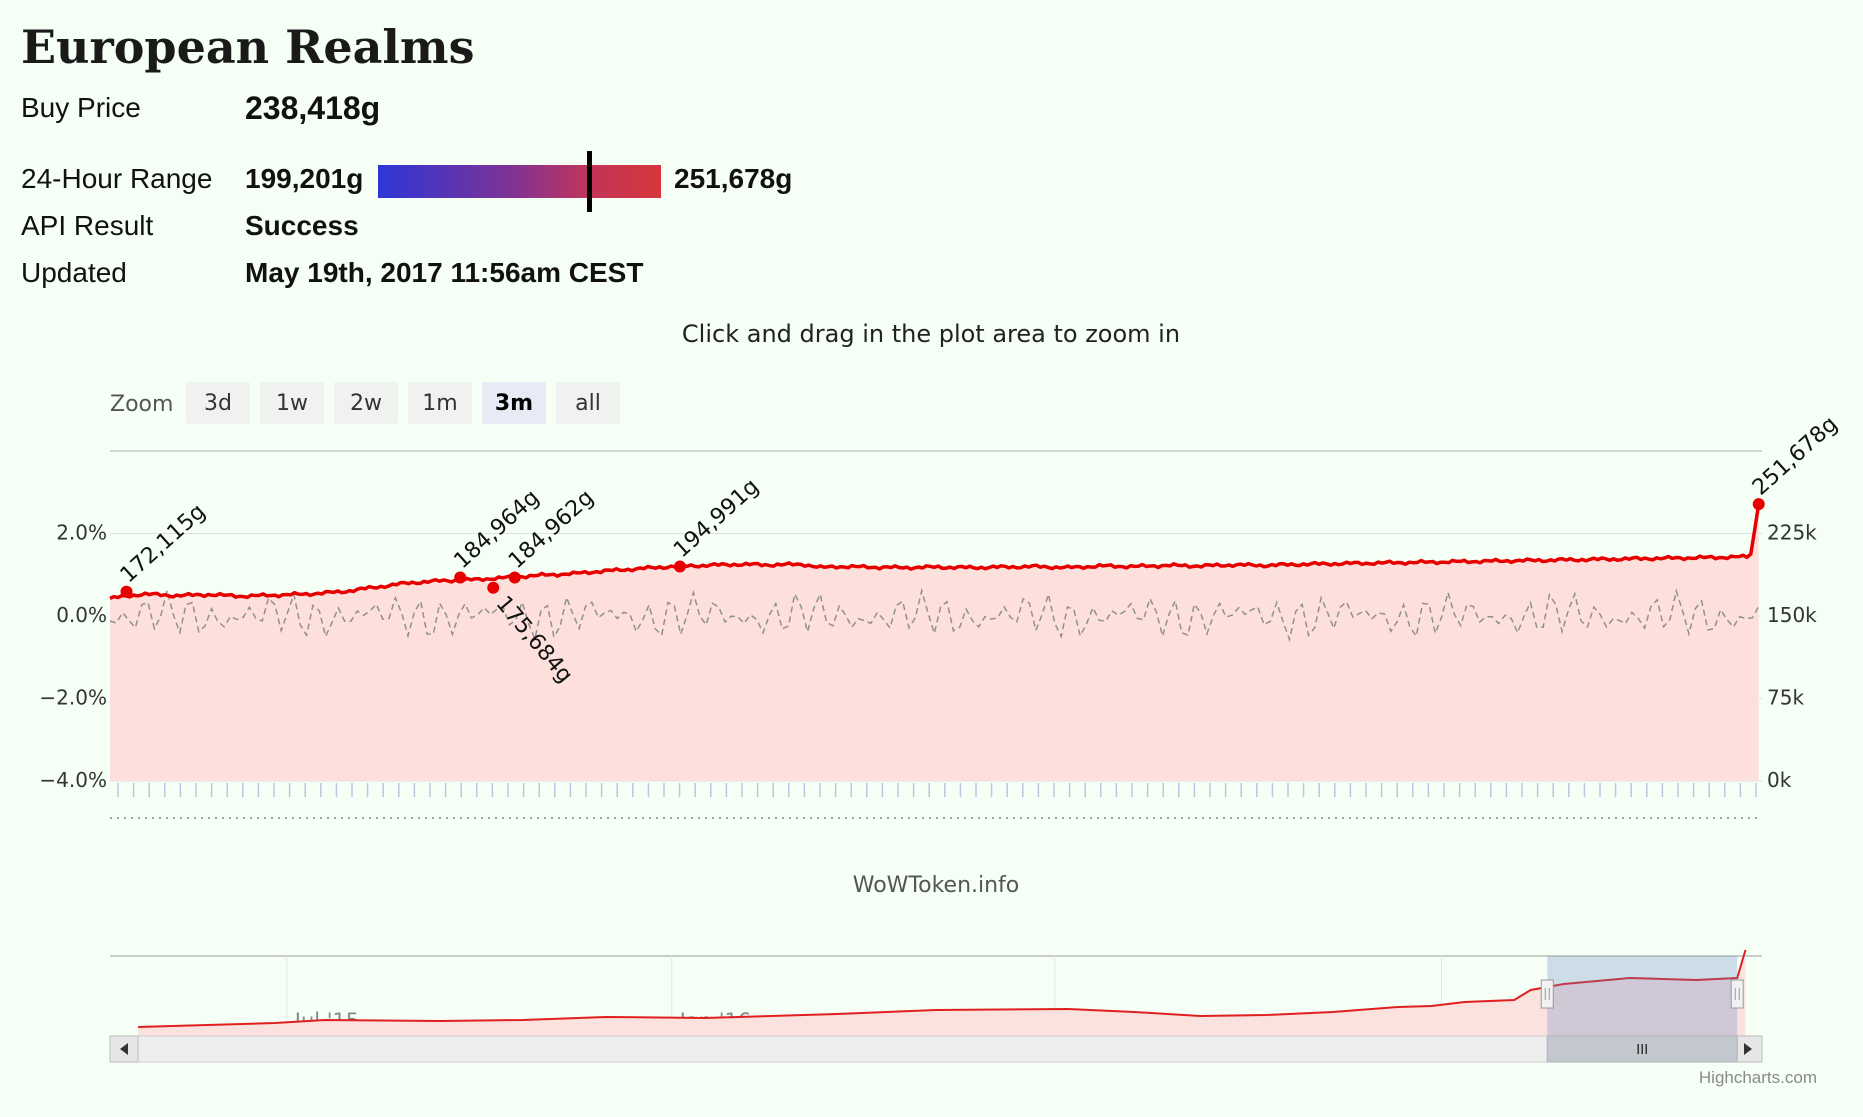  I want to click on highcharts-credit: Highcharts.com, so click(1757, 1077).